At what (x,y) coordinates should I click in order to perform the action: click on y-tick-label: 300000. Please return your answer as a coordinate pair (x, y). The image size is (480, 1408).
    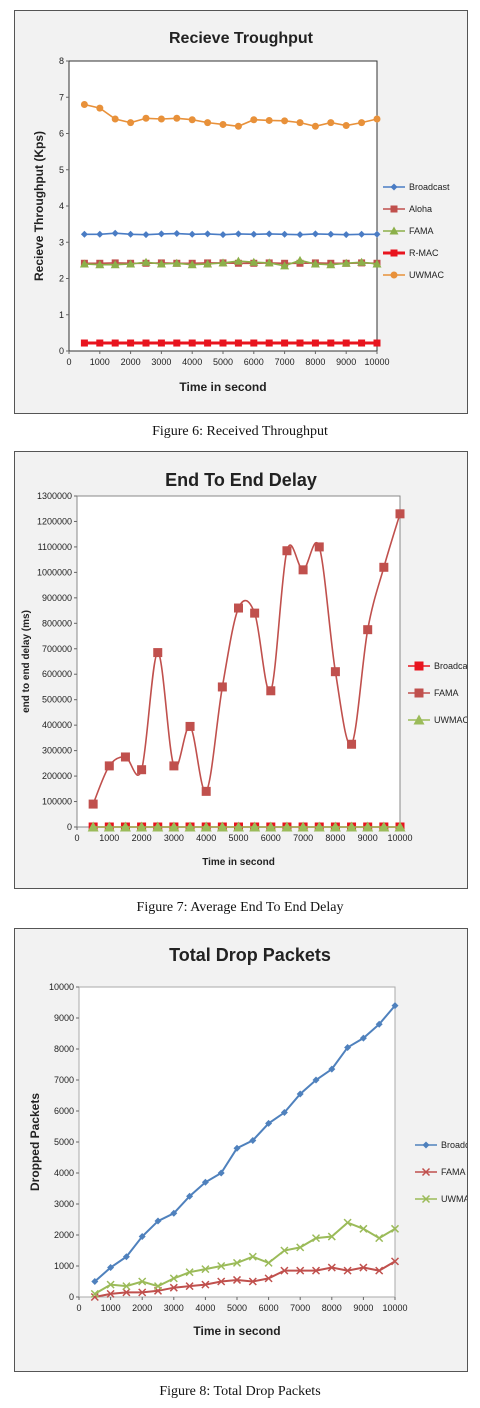
    Looking at the image, I should click on (57, 751).